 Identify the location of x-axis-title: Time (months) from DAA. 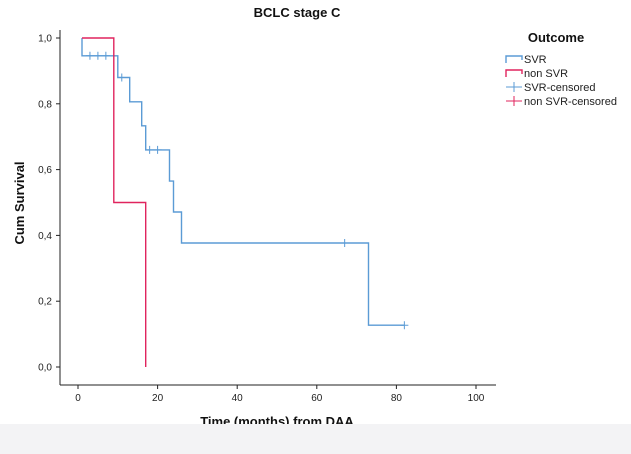
(277, 419).